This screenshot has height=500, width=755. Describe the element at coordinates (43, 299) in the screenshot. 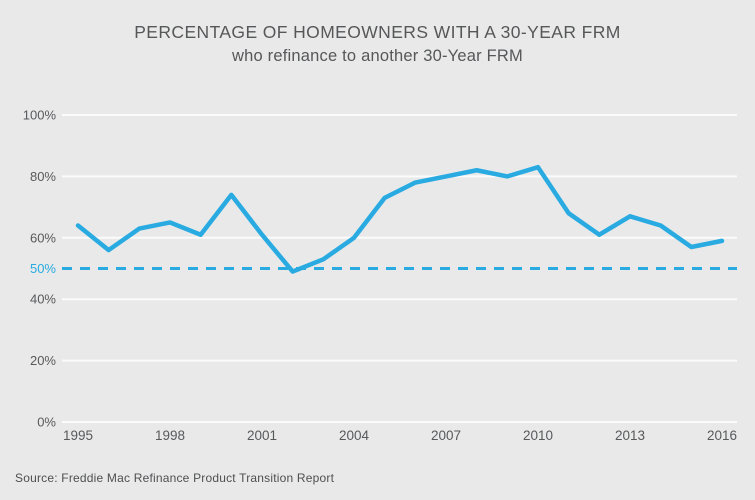

I see `y-tick-label: 40%` at that location.